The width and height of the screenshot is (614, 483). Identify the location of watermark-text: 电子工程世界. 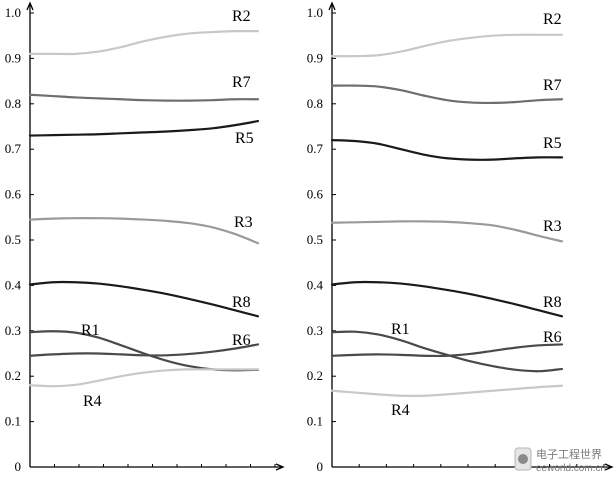
(569, 454).